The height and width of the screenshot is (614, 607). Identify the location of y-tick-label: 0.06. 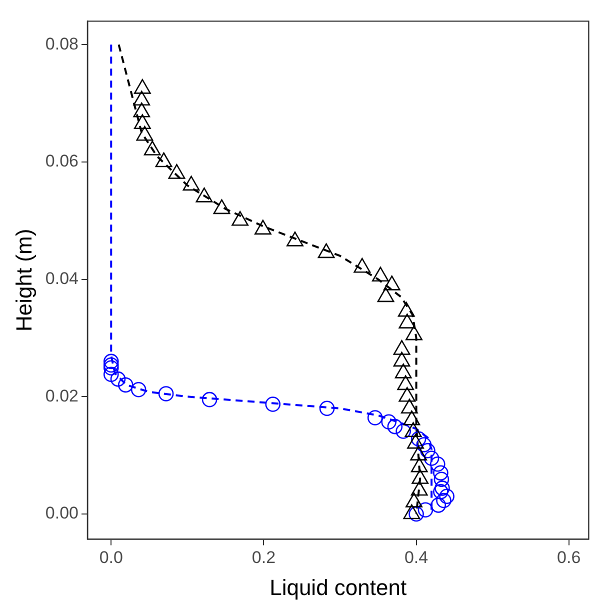
(61, 161).